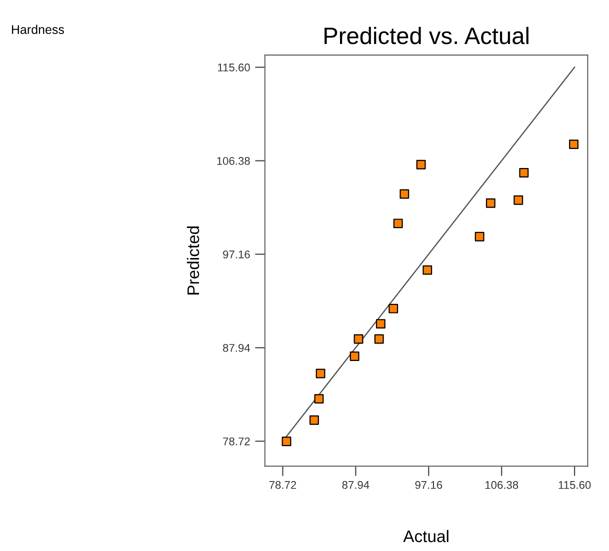 The image size is (609, 551). What do you see at coordinates (236, 254) in the screenshot?
I see `y-tick-label: 97.16` at bounding box center [236, 254].